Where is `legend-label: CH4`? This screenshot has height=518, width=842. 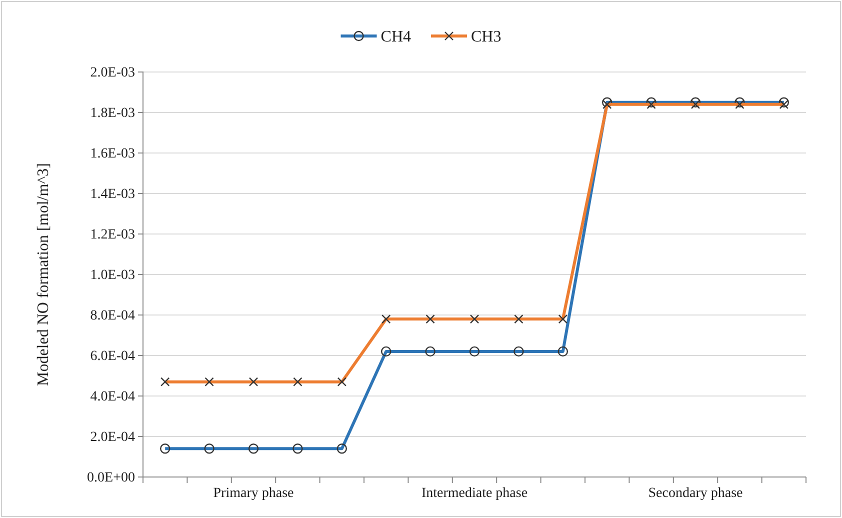
legend-label: CH4 is located at coordinates (395, 37).